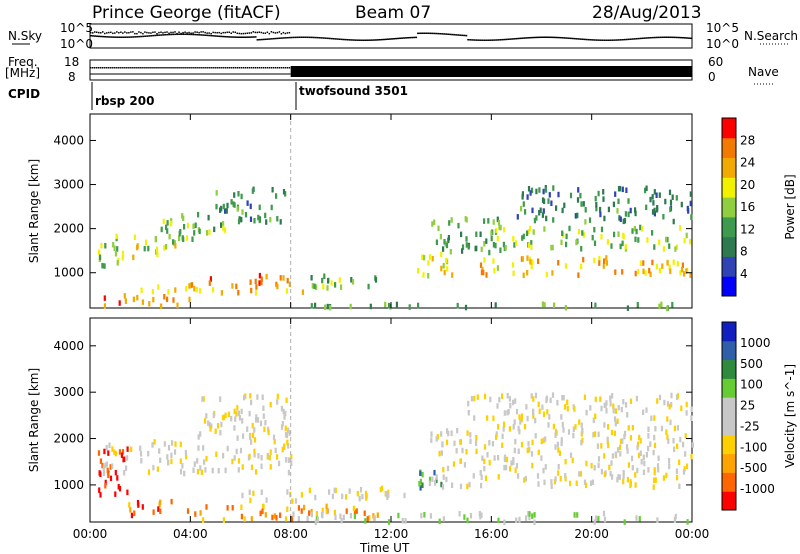 The height and width of the screenshot is (554, 800). Describe the element at coordinates (729, 332) in the screenshot. I see `colorbar-segment` at that location.